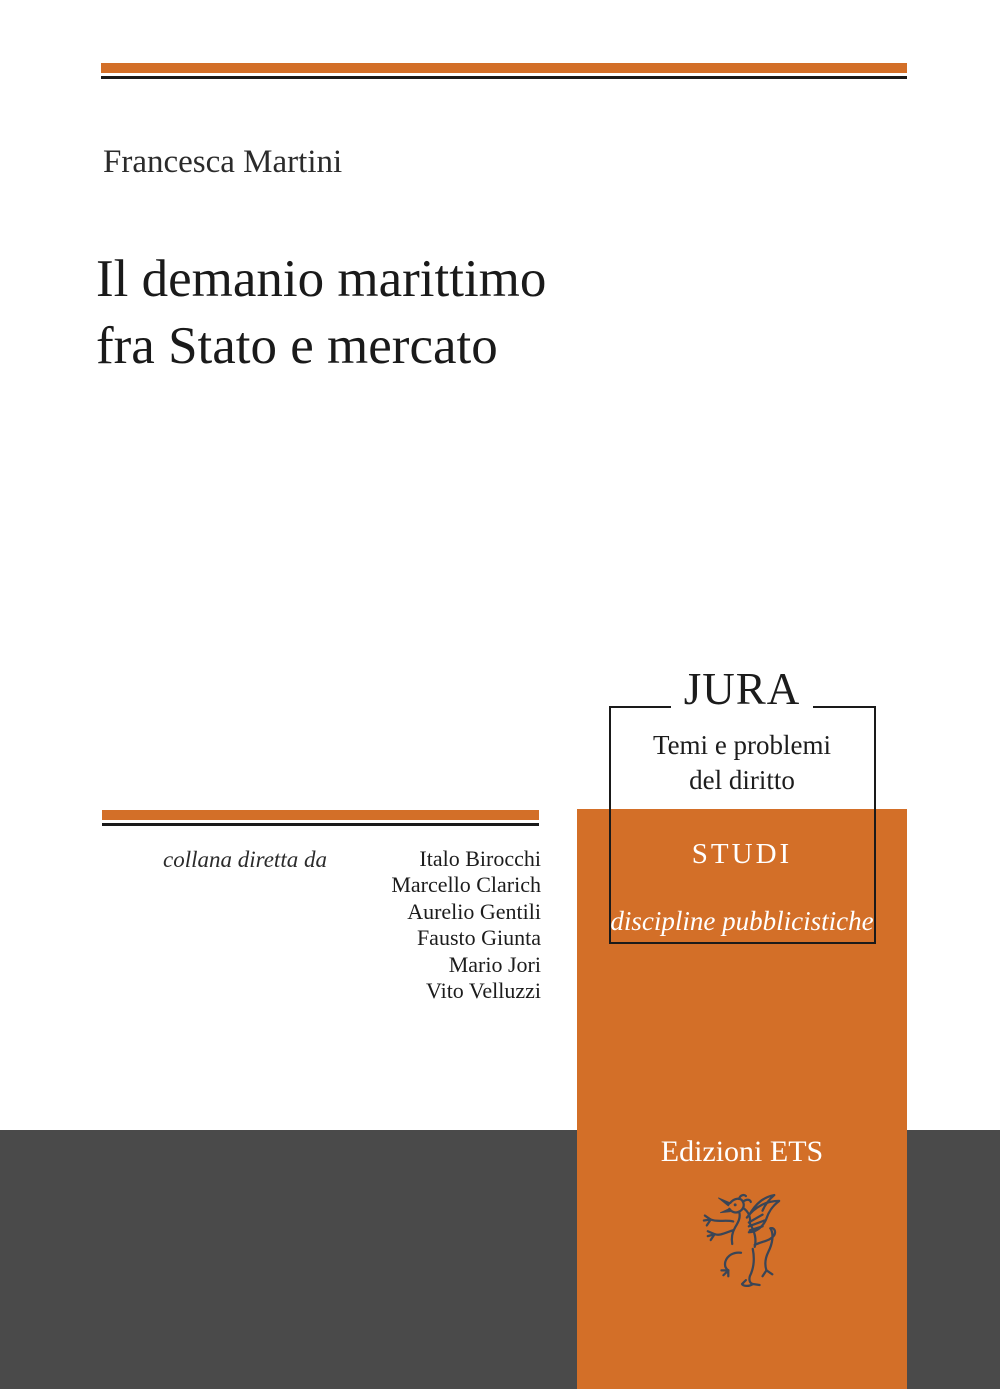 This screenshot has height=1389, width=1000. I want to click on top-divider-rule, so click(504, 71).